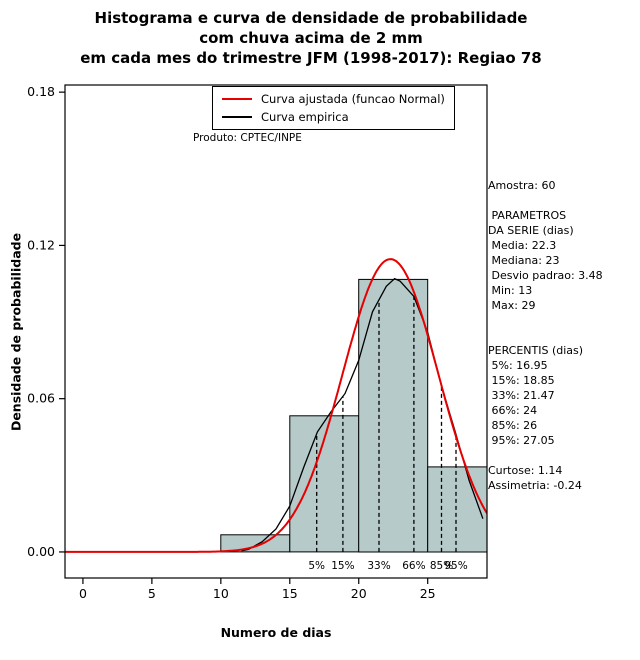  I want to click on legend-item-empirical: Curva empirica, so click(333, 117).